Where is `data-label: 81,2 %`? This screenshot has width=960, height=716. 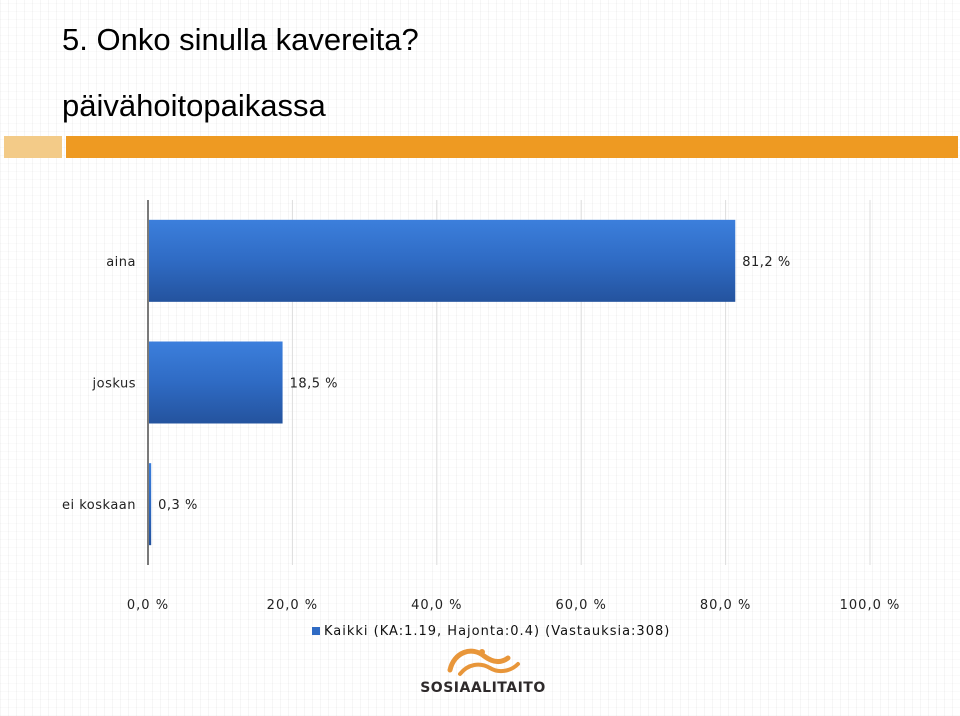 data-label: 81,2 % is located at coordinates (766, 262).